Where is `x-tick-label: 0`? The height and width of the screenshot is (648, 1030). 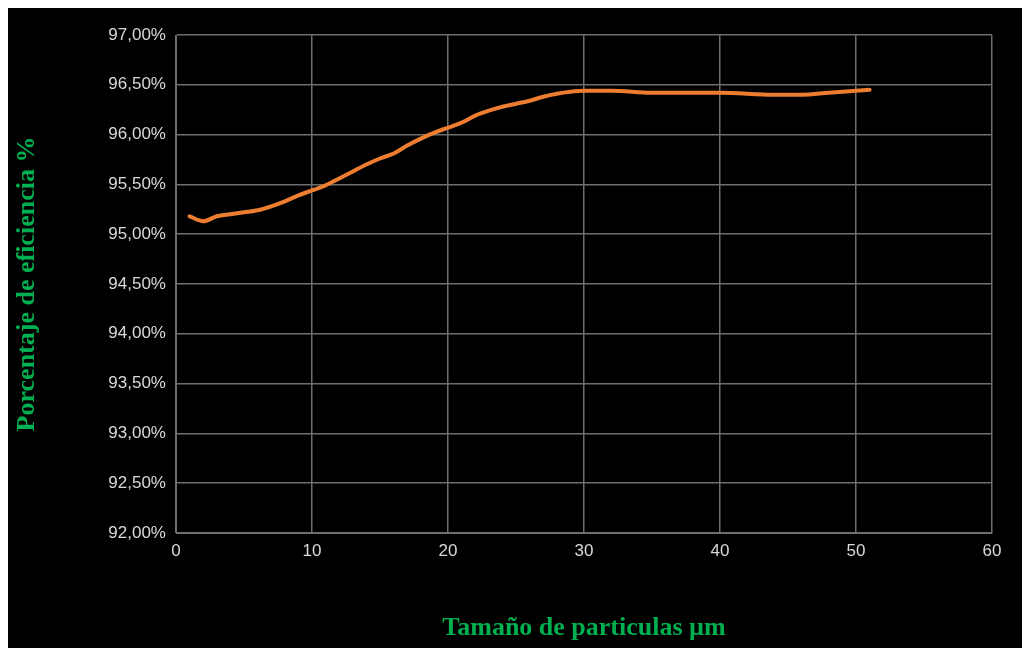 x-tick-label: 0 is located at coordinates (176, 550).